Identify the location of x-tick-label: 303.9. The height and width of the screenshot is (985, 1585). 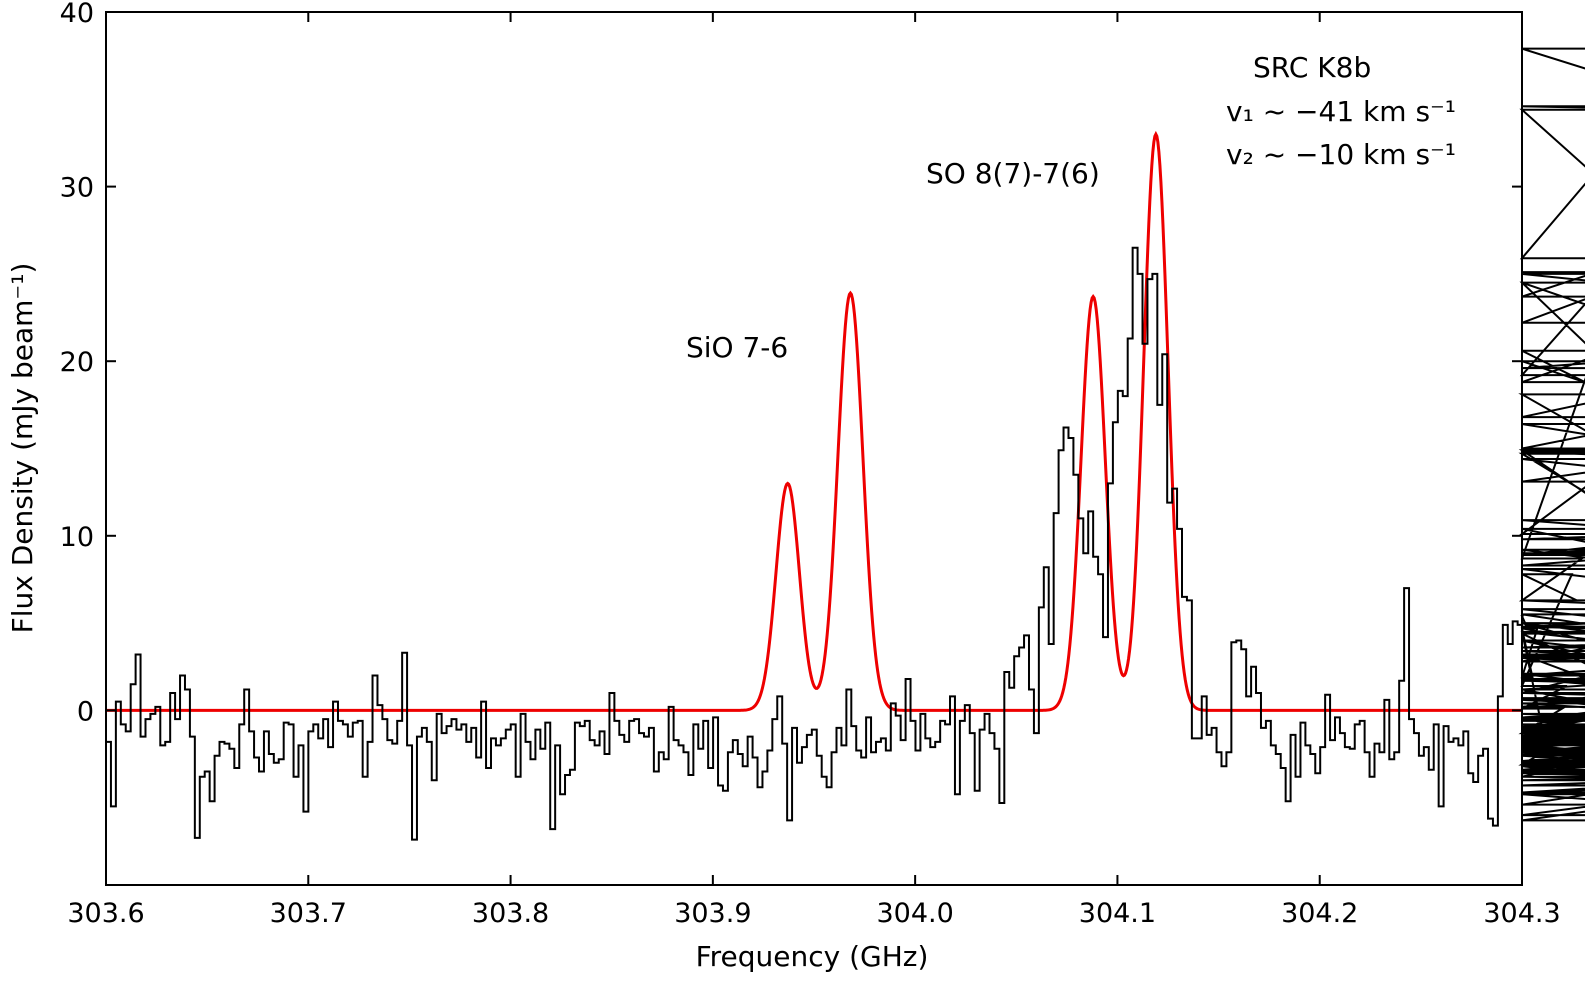
(712, 913).